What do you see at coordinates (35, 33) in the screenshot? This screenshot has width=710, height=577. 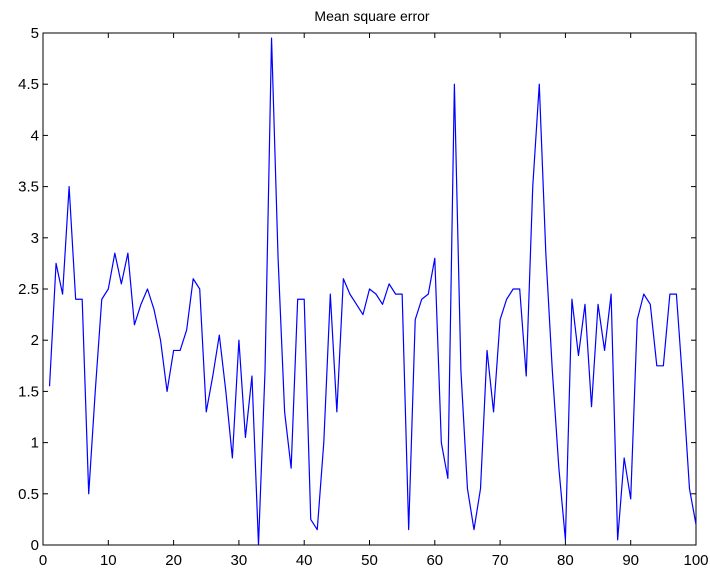 I see `y-tick-label: 5` at bounding box center [35, 33].